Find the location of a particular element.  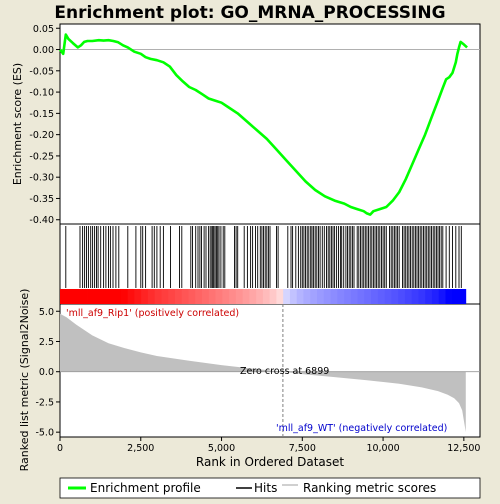

es-ytick-label: -0.35 is located at coordinates (41, 199).